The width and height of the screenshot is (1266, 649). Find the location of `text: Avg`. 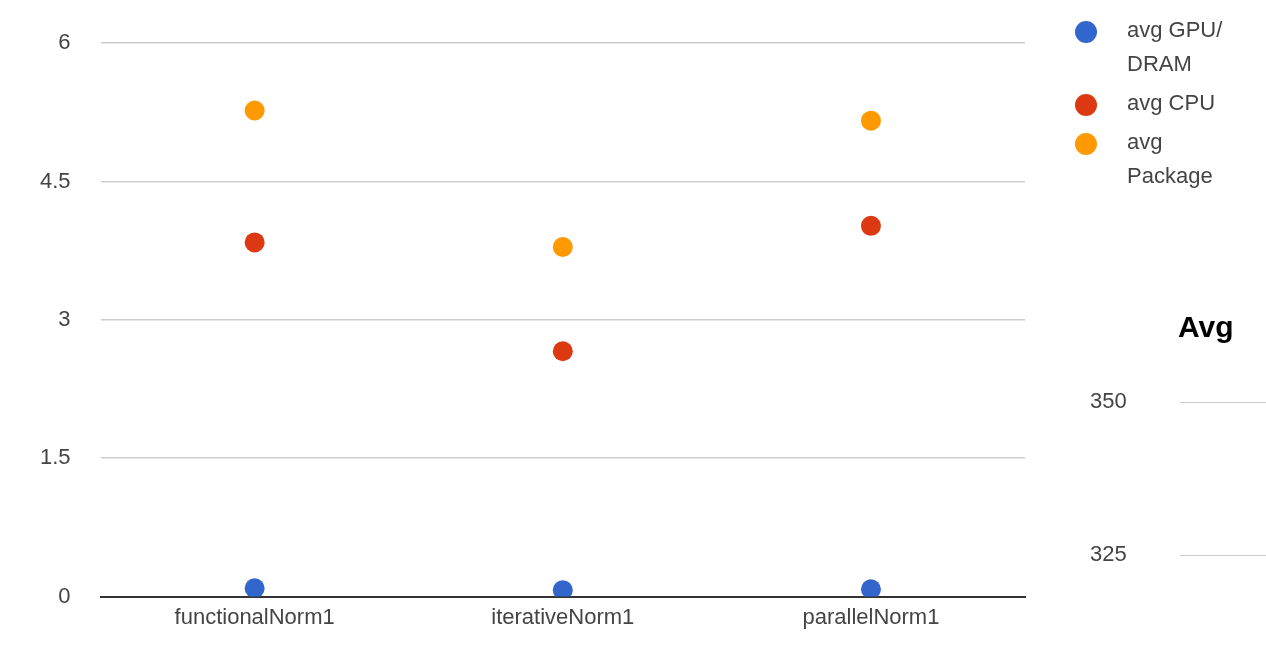

text: Avg is located at coordinates (1206, 327).